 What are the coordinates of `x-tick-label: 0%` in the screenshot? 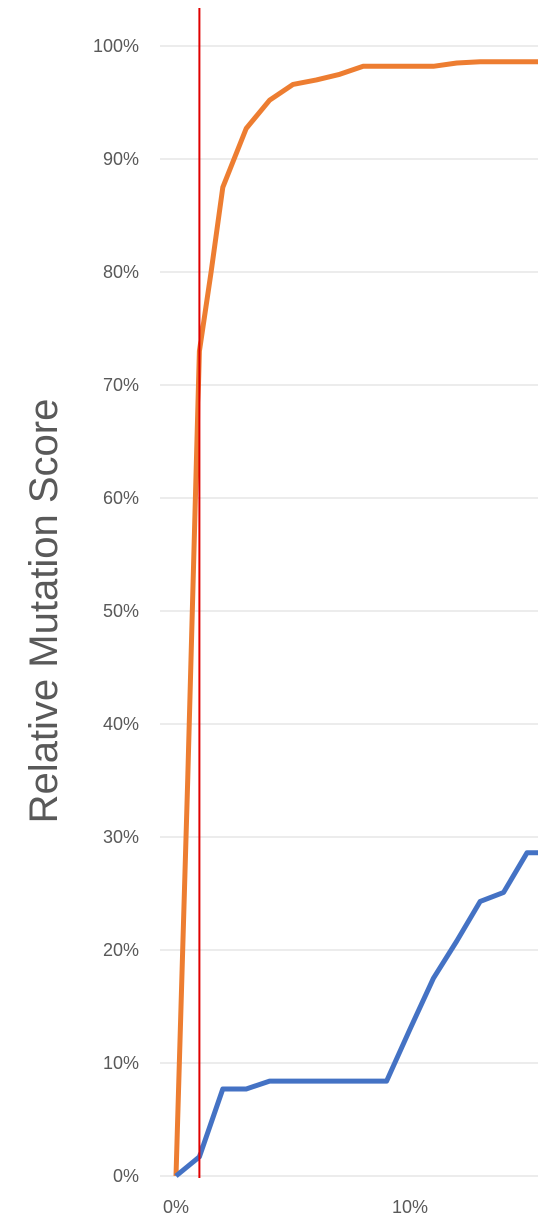 It's located at (176, 1207).